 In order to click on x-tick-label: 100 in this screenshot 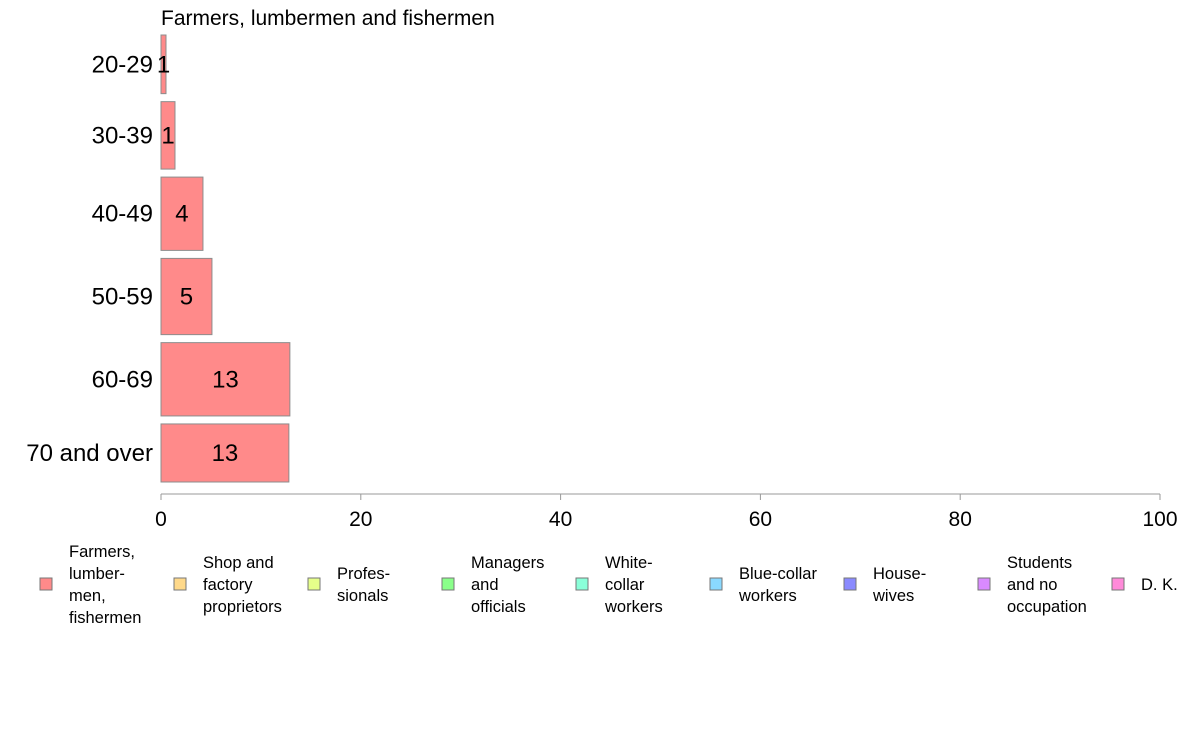, I will do `click(1159, 519)`.